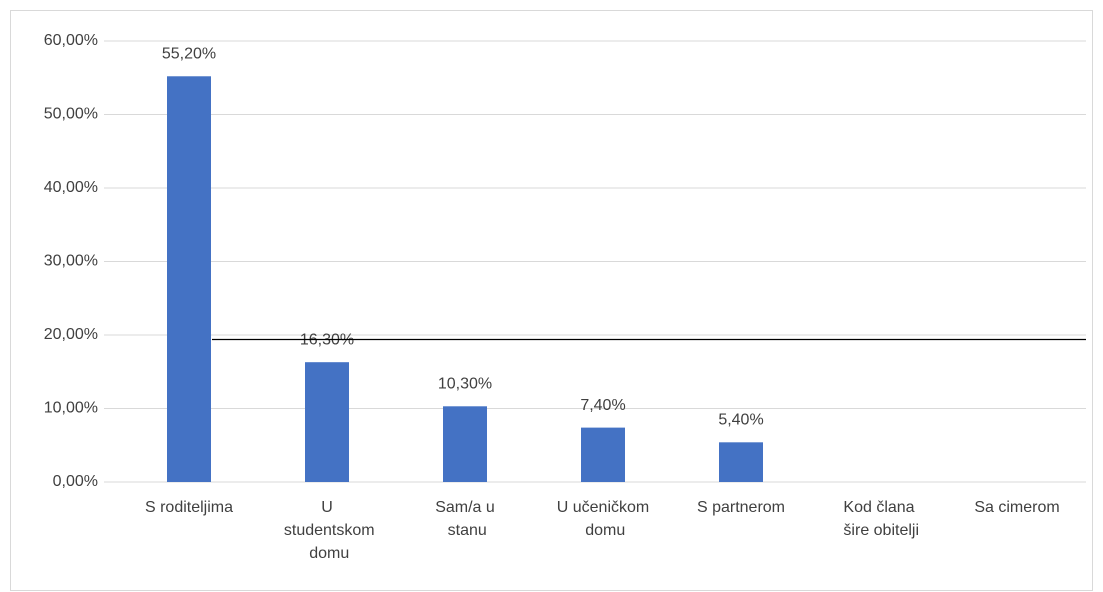  Describe the element at coordinates (465, 519) in the screenshot. I see `x-tick-label: Sam/a u stanu` at that location.